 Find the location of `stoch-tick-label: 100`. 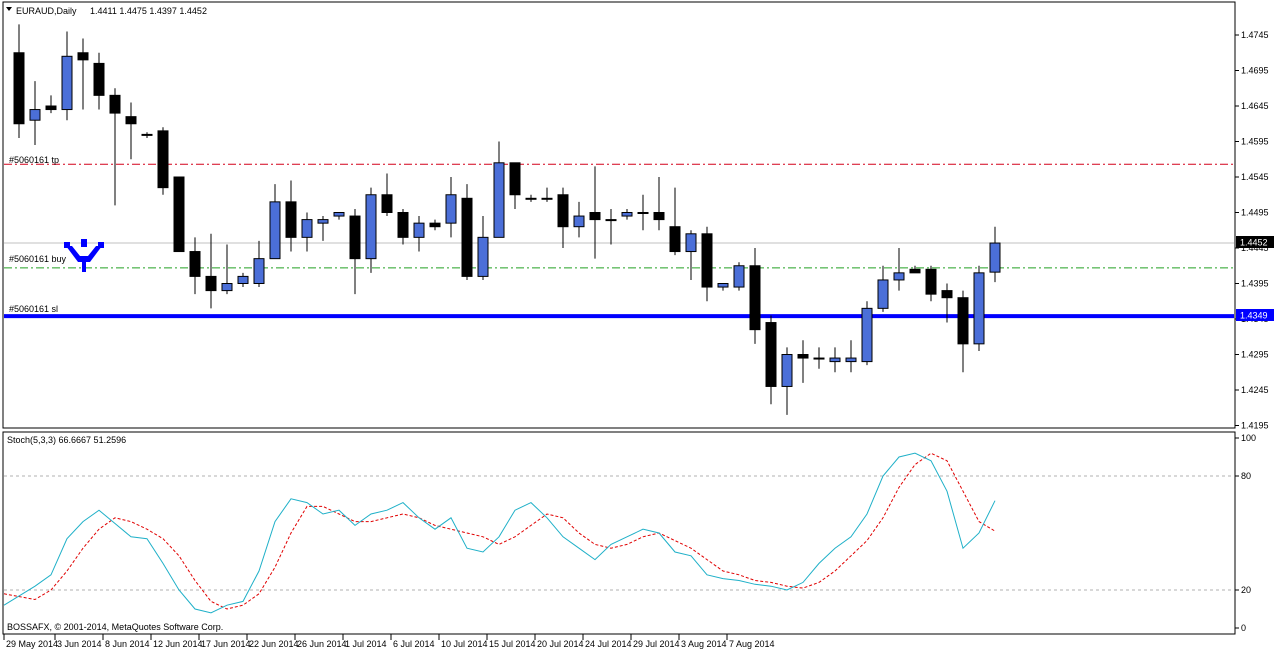

stoch-tick-label: 100 is located at coordinates (1248, 438).